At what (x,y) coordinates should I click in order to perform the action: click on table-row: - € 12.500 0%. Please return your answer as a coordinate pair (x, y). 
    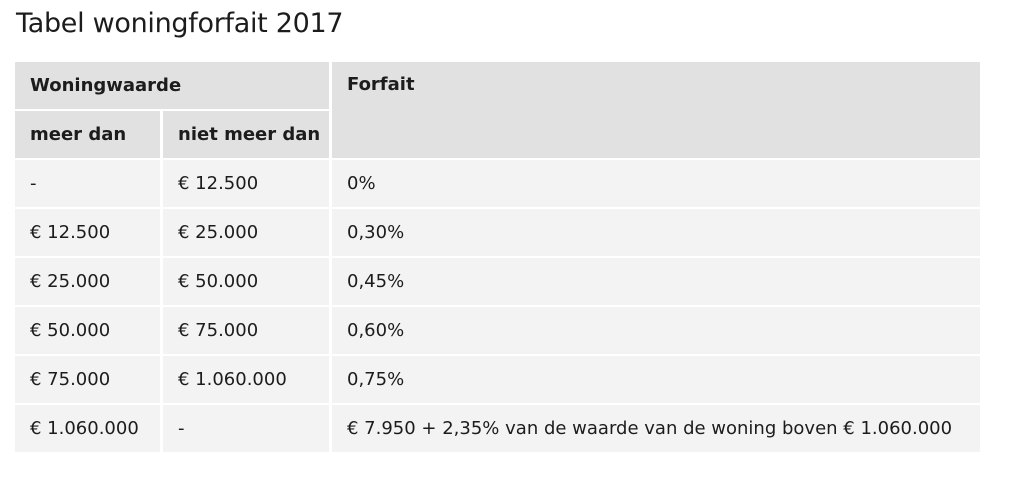
    Looking at the image, I should click on (497, 183).